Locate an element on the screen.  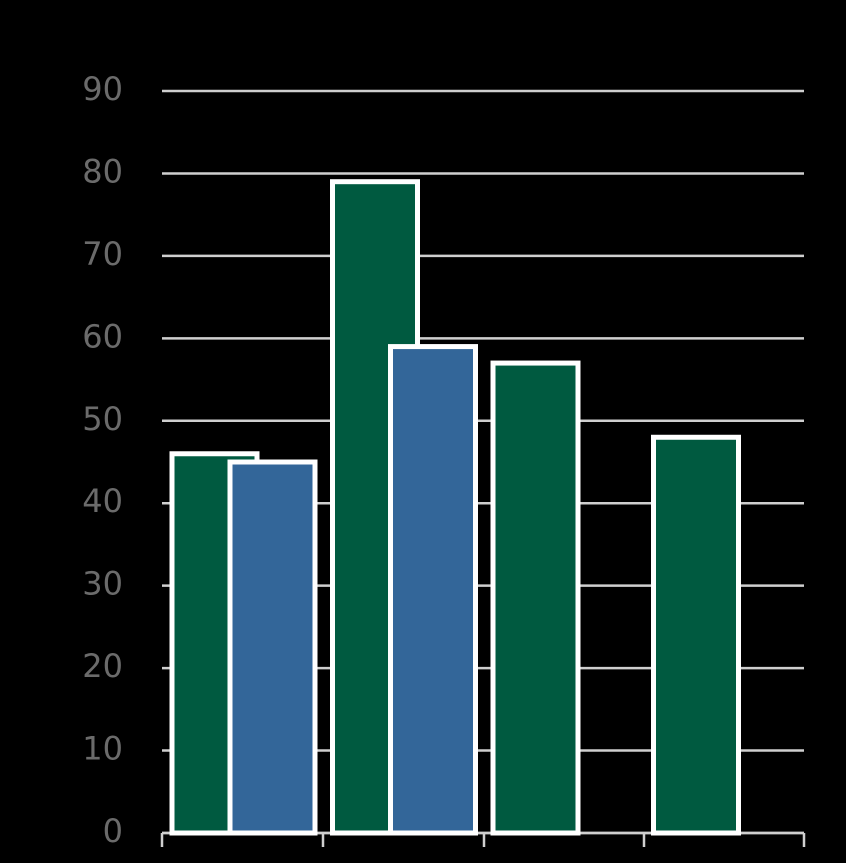
y-tick-label: 20 is located at coordinates (102, 666).